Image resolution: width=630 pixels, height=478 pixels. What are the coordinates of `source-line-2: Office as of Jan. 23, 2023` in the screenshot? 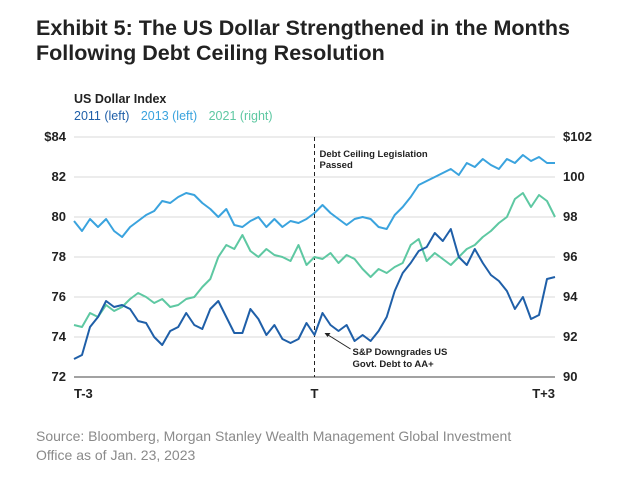 It's located at (116, 455).